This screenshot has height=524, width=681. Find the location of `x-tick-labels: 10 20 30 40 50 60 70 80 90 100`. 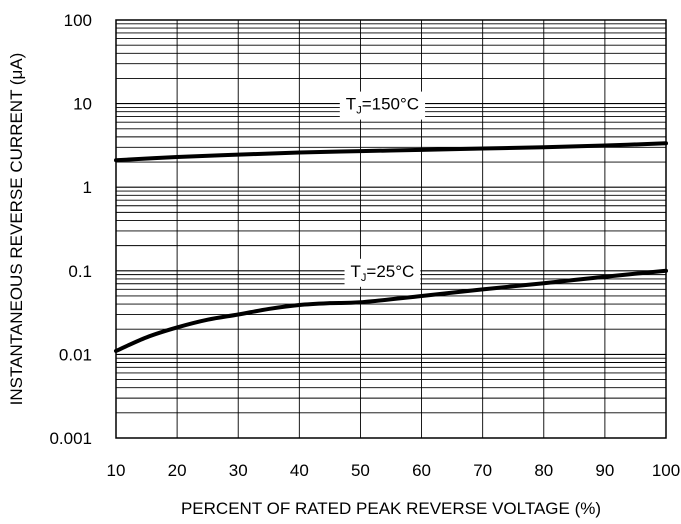

x-tick-labels: 10 20 30 40 50 60 70 80 90 100 is located at coordinates (394, 470).